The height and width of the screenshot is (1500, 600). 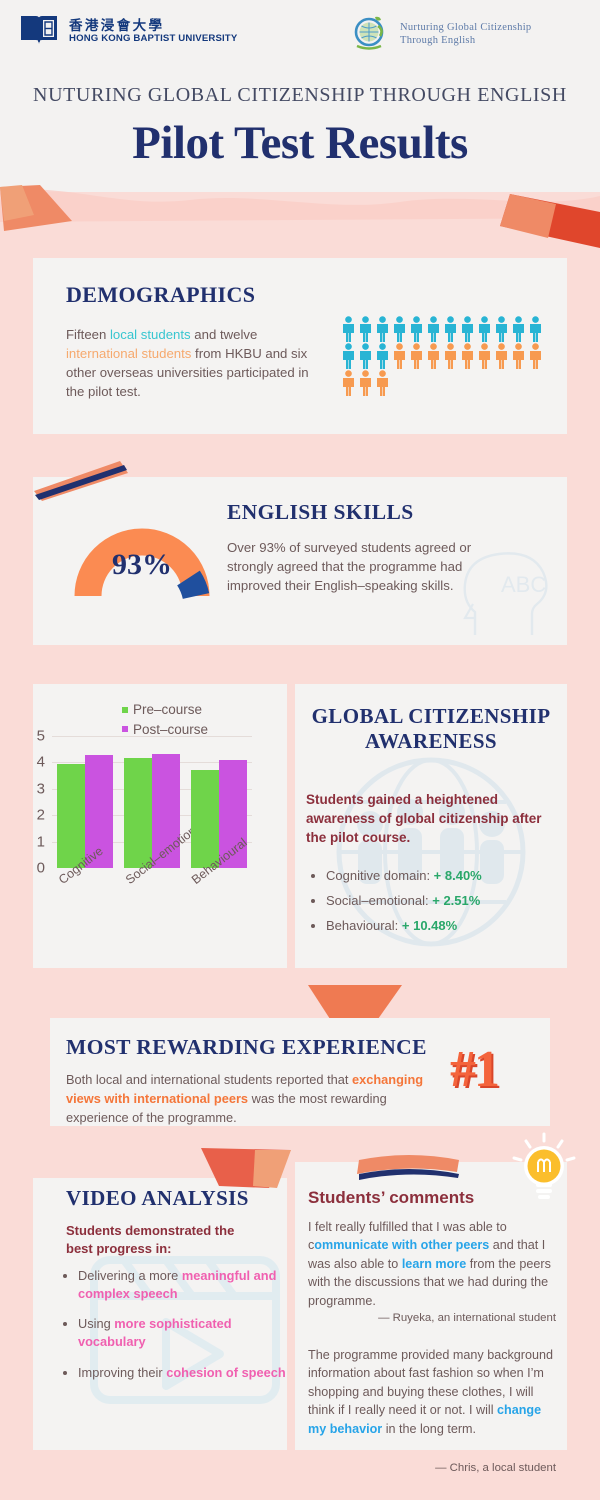 What do you see at coordinates (457, 875) in the screenshot?
I see `gc-item-value: + 8.40%` at bounding box center [457, 875].